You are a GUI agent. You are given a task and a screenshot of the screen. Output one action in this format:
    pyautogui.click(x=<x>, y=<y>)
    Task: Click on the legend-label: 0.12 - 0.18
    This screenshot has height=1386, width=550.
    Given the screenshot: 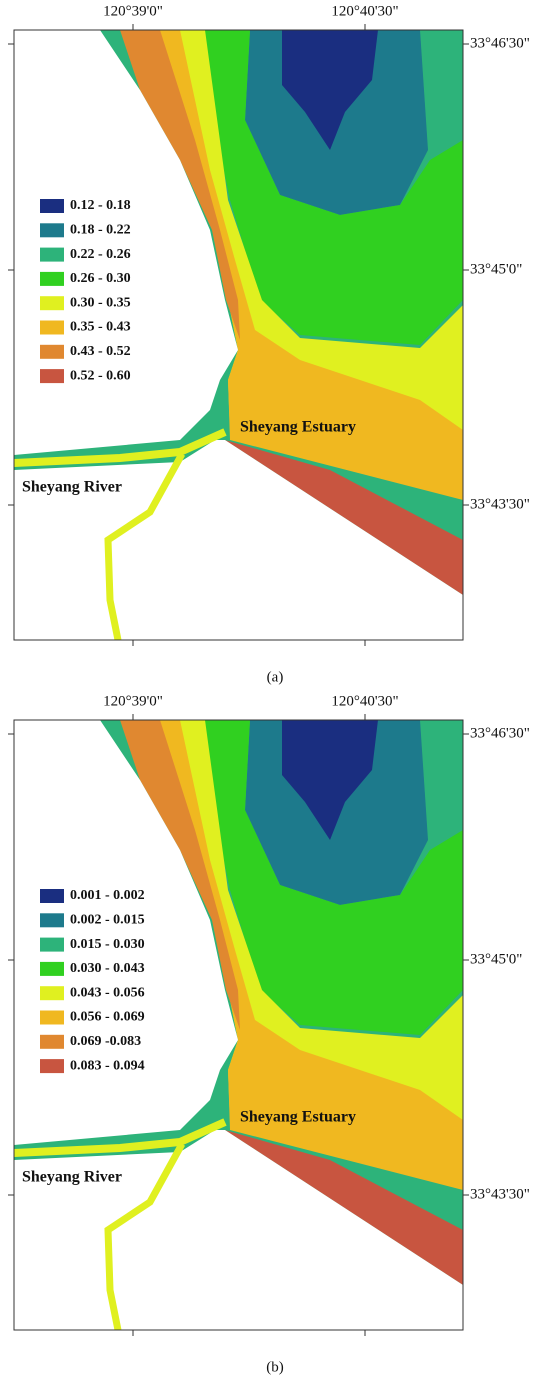 What is the action you would take?
    pyautogui.click(x=100, y=205)
    